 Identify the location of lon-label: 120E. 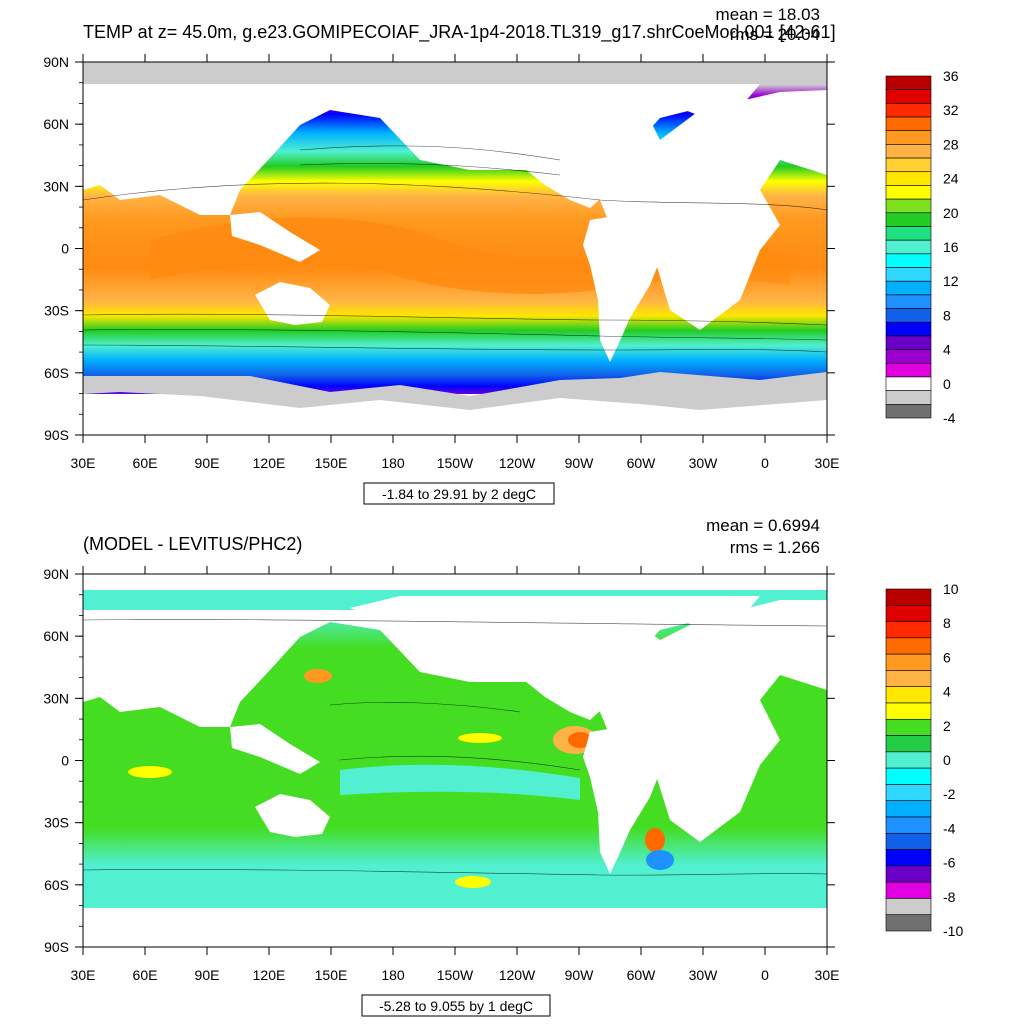
(269, 975).